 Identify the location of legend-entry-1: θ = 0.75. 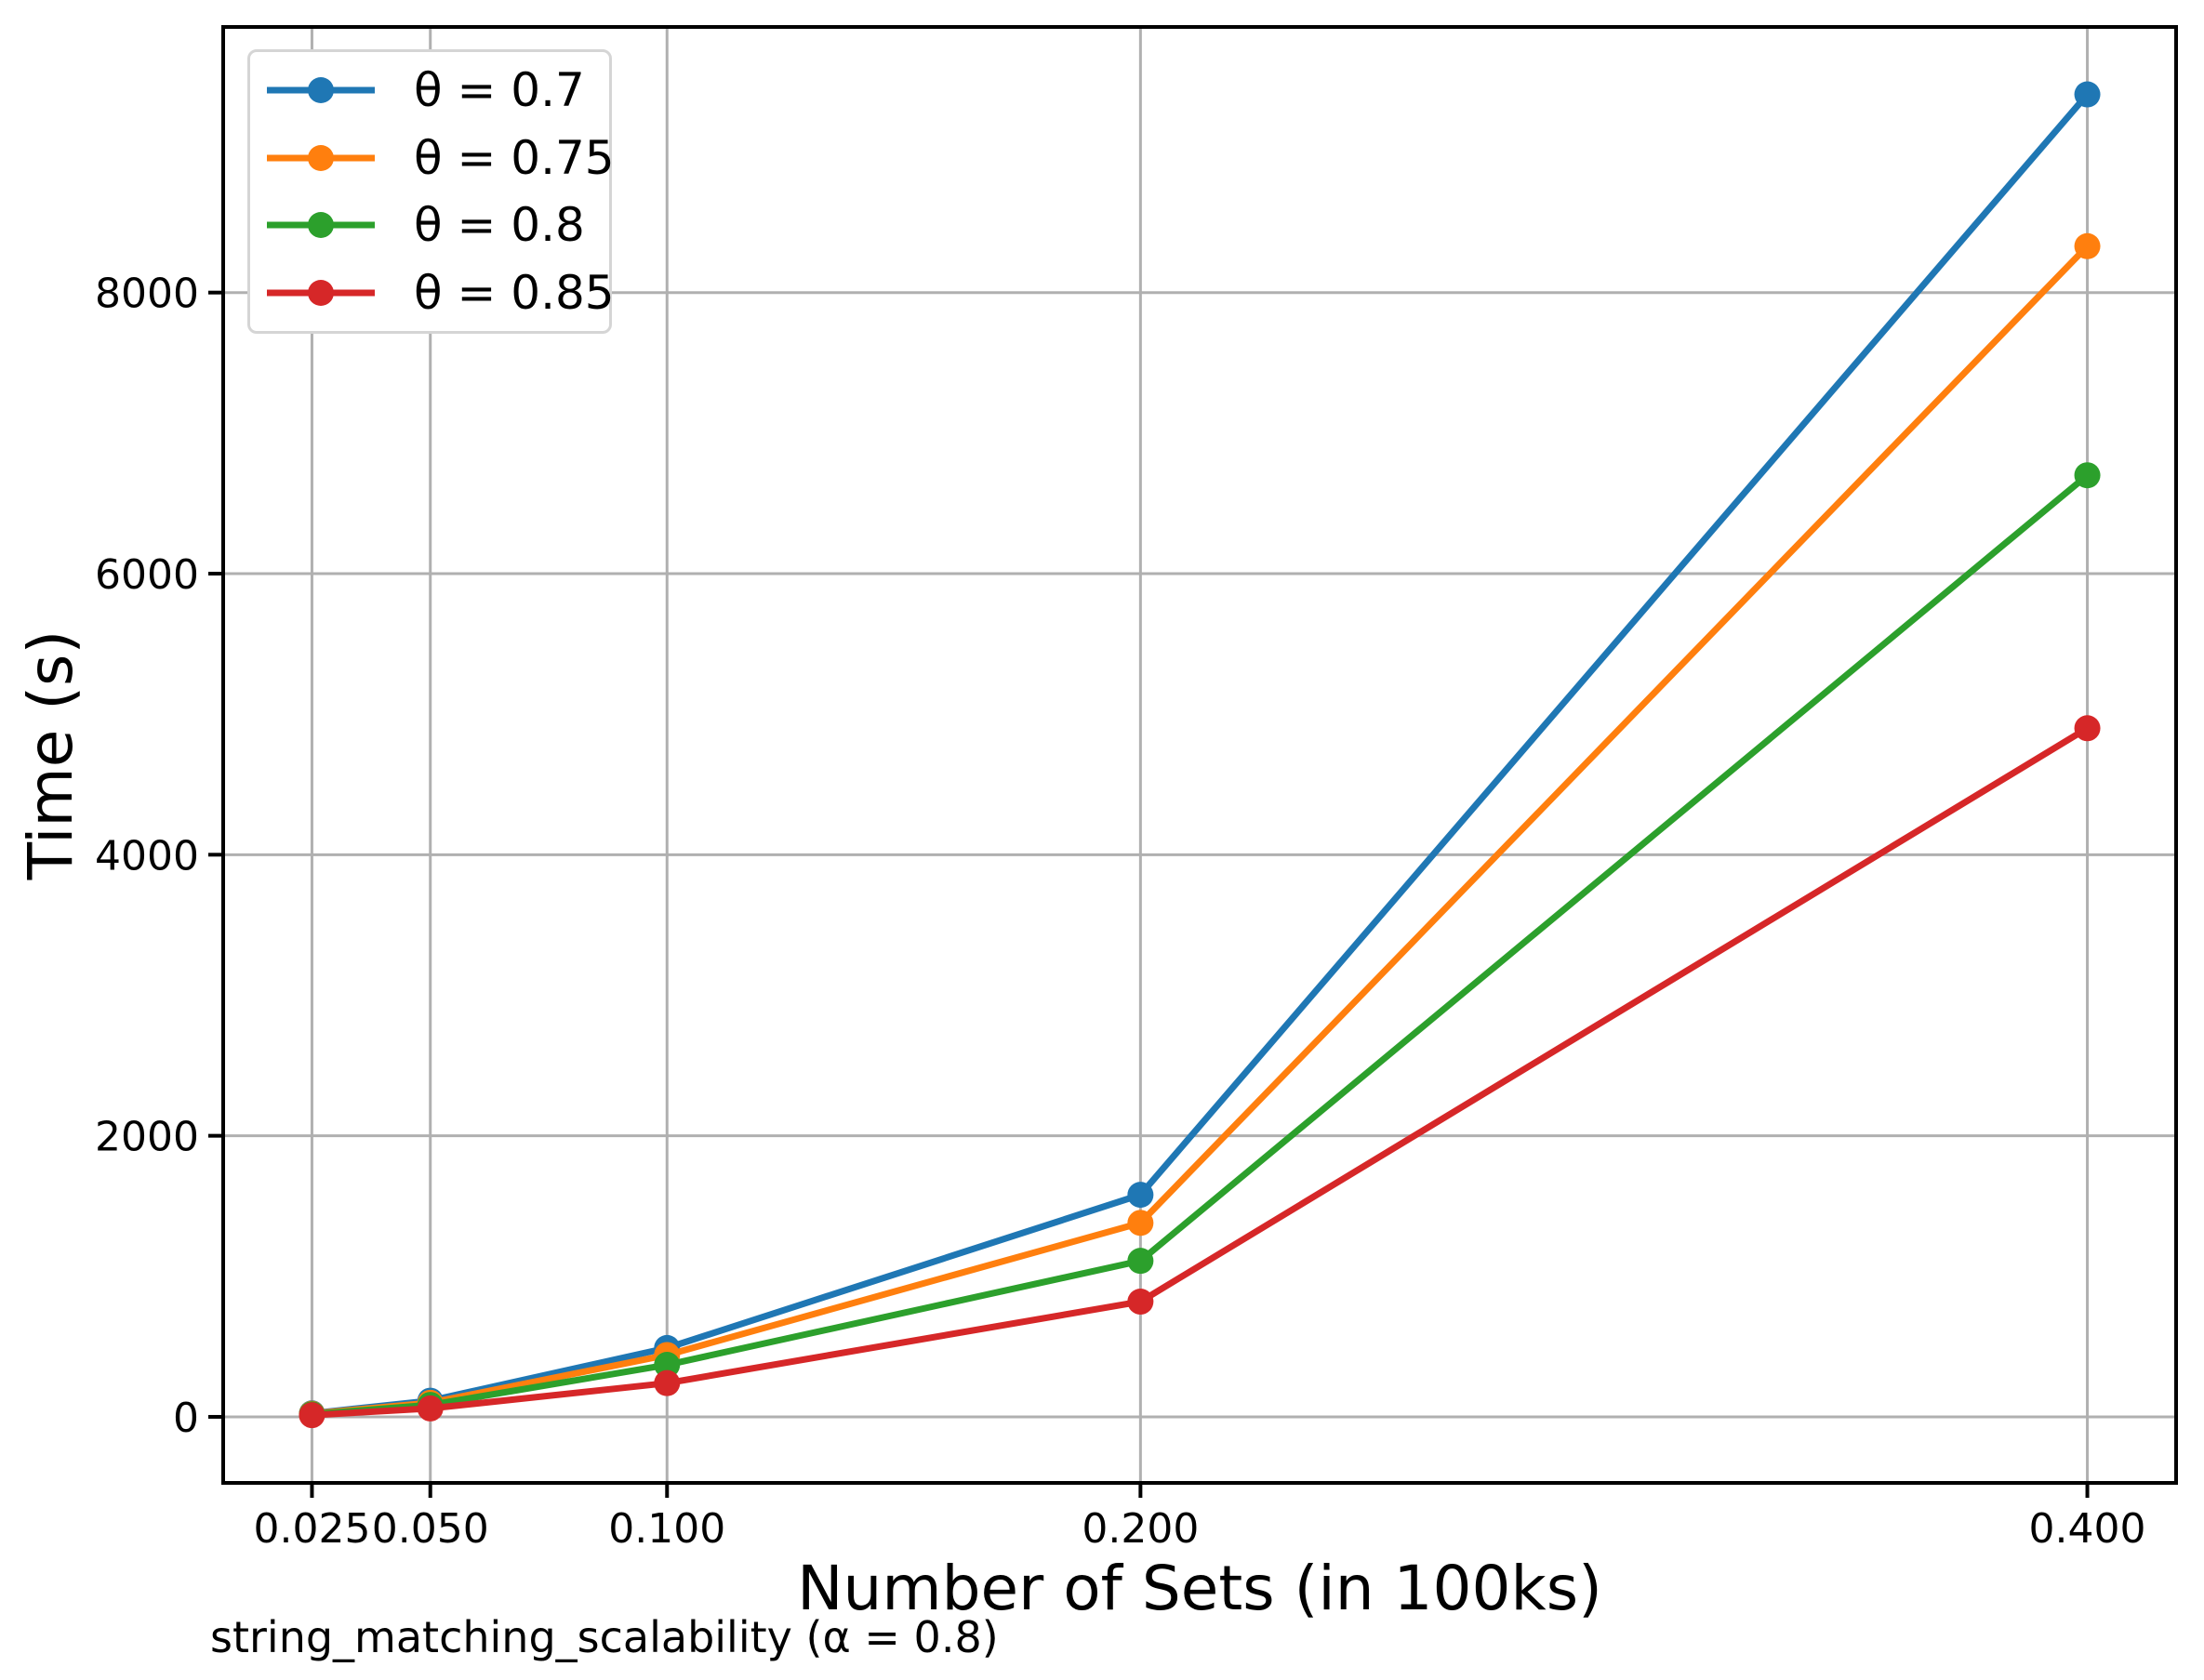
(439, 158).